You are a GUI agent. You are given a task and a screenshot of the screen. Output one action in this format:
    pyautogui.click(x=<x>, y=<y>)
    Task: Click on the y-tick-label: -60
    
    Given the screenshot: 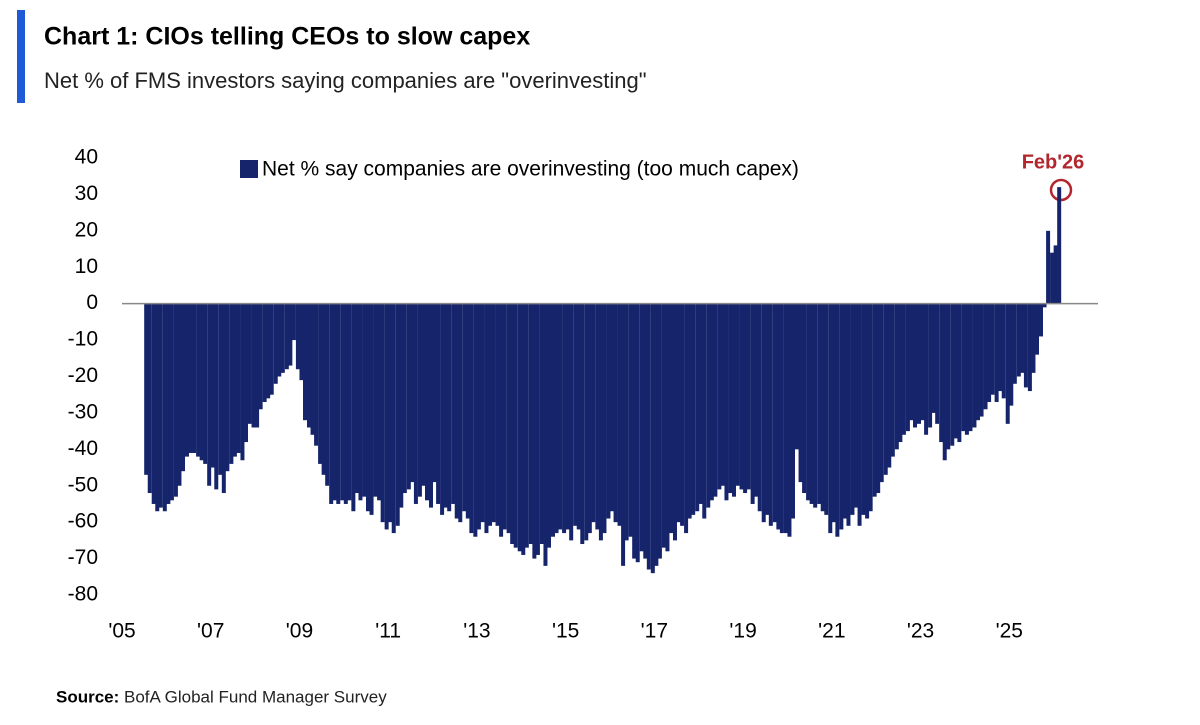 What is the action you would take?
    pyautogui.click(x=83, y=521)
    